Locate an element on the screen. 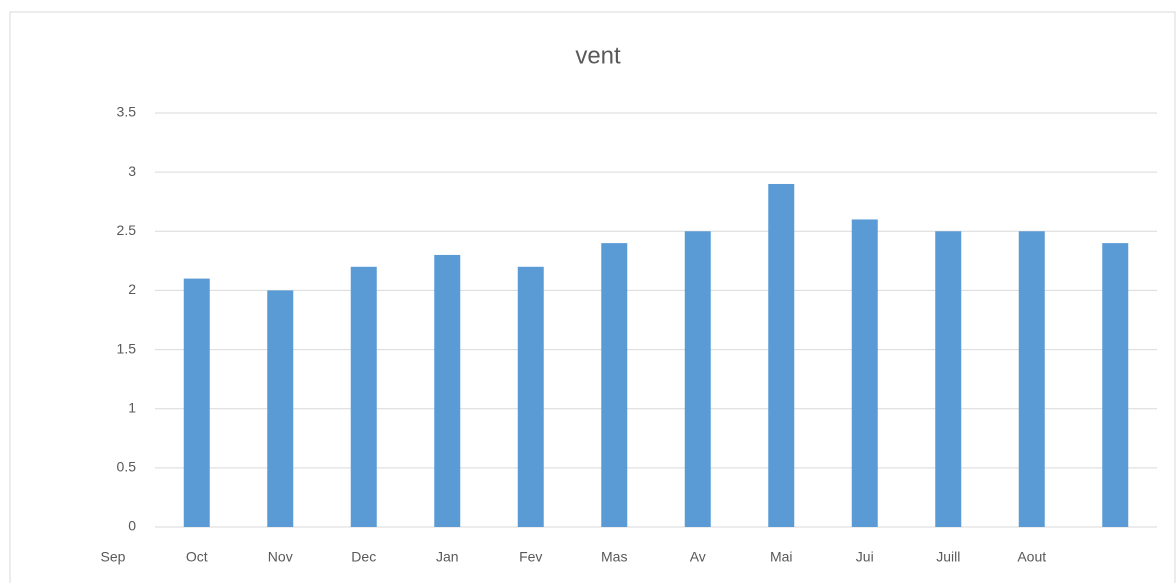 This screenshot has height=583, width=1176. x-tick-label: Sep is located at coordinates (113, 557).